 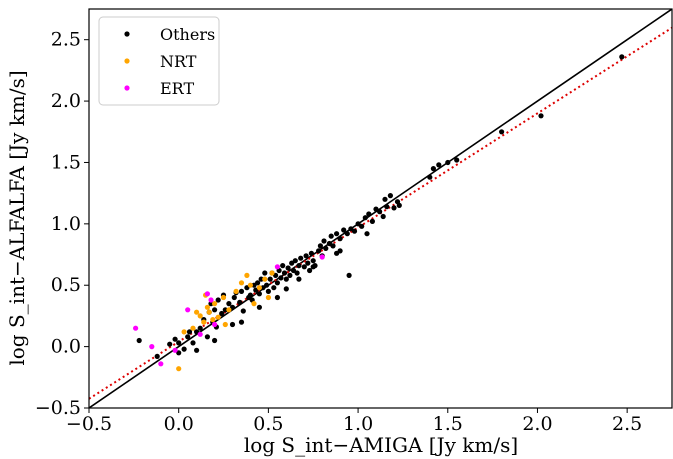 I want to click on legend-box, so click(x=159, y=61).